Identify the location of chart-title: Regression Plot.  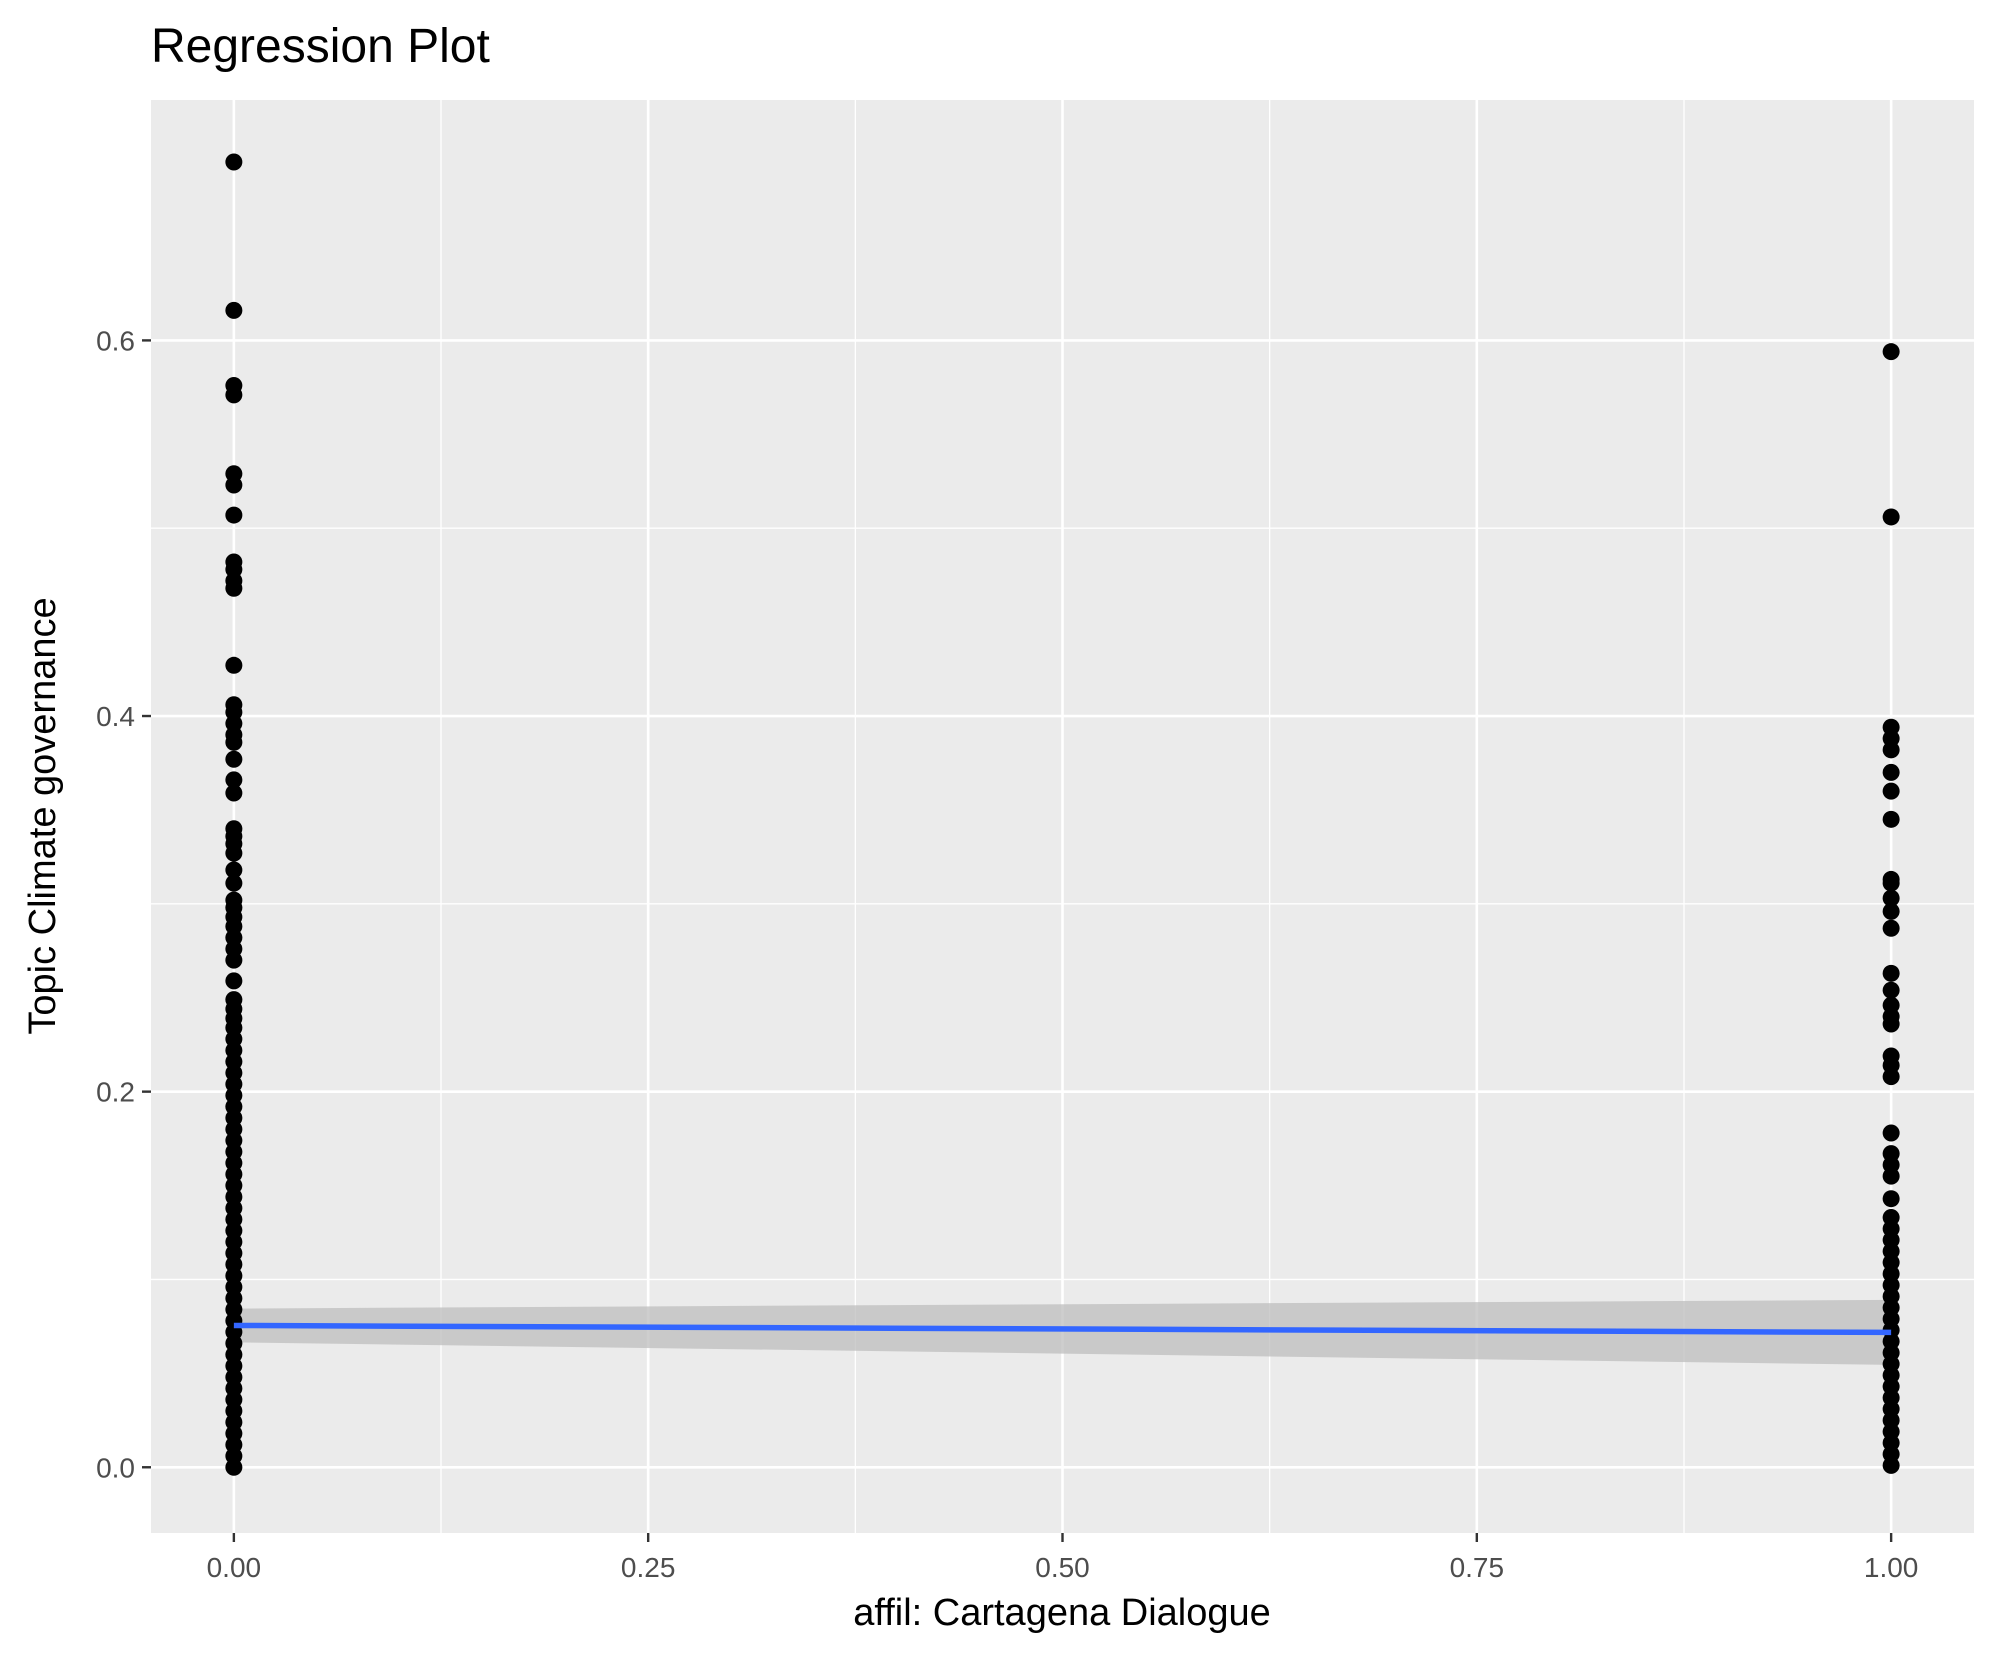
(320, 46).